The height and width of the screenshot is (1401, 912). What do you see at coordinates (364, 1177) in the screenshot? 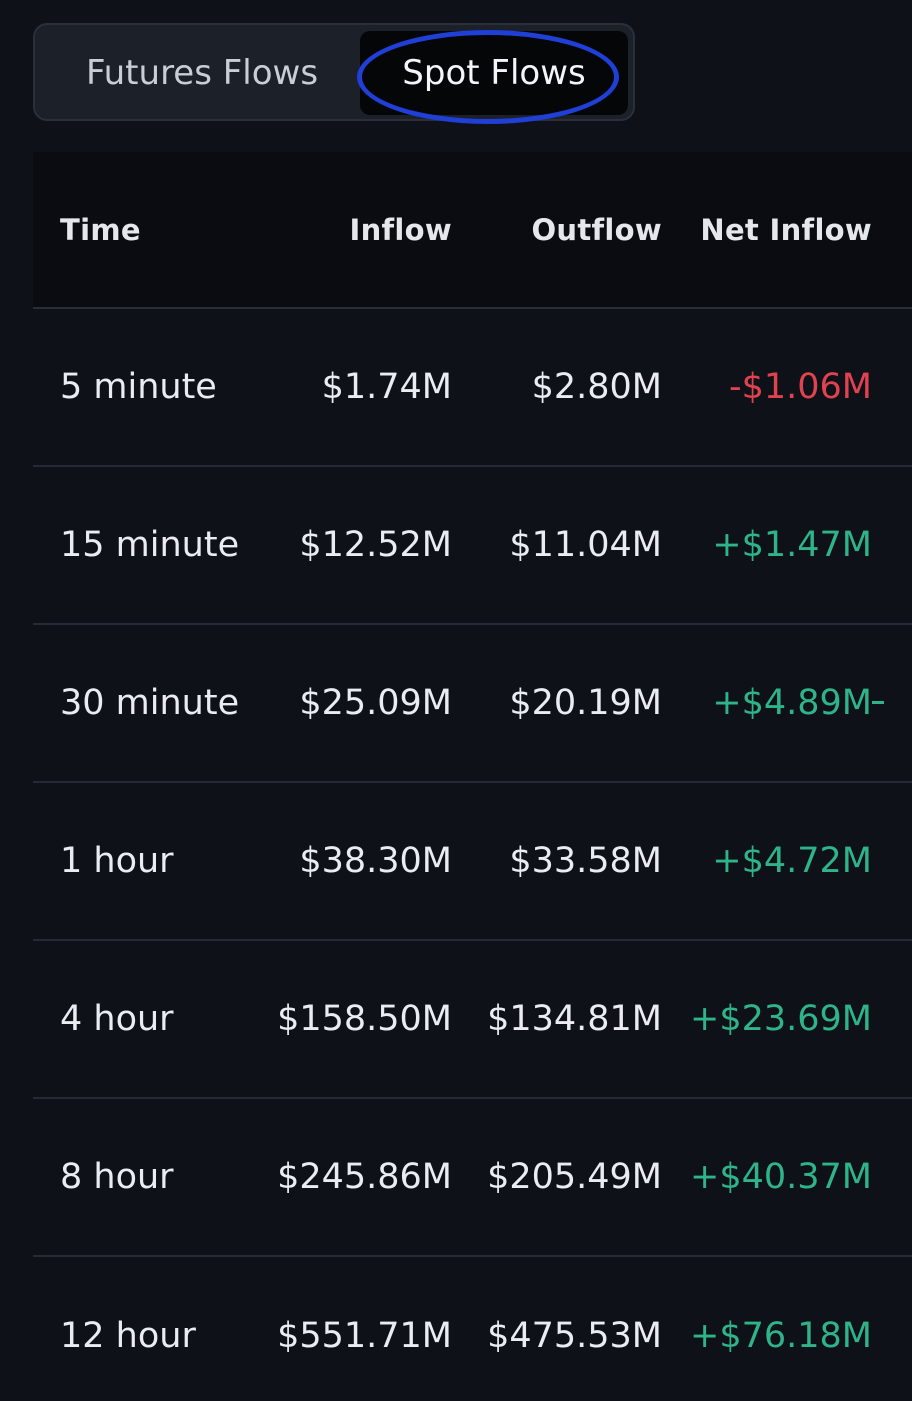
I see `cell-inflow: $245.86M` at bounding box center [364, 1177].